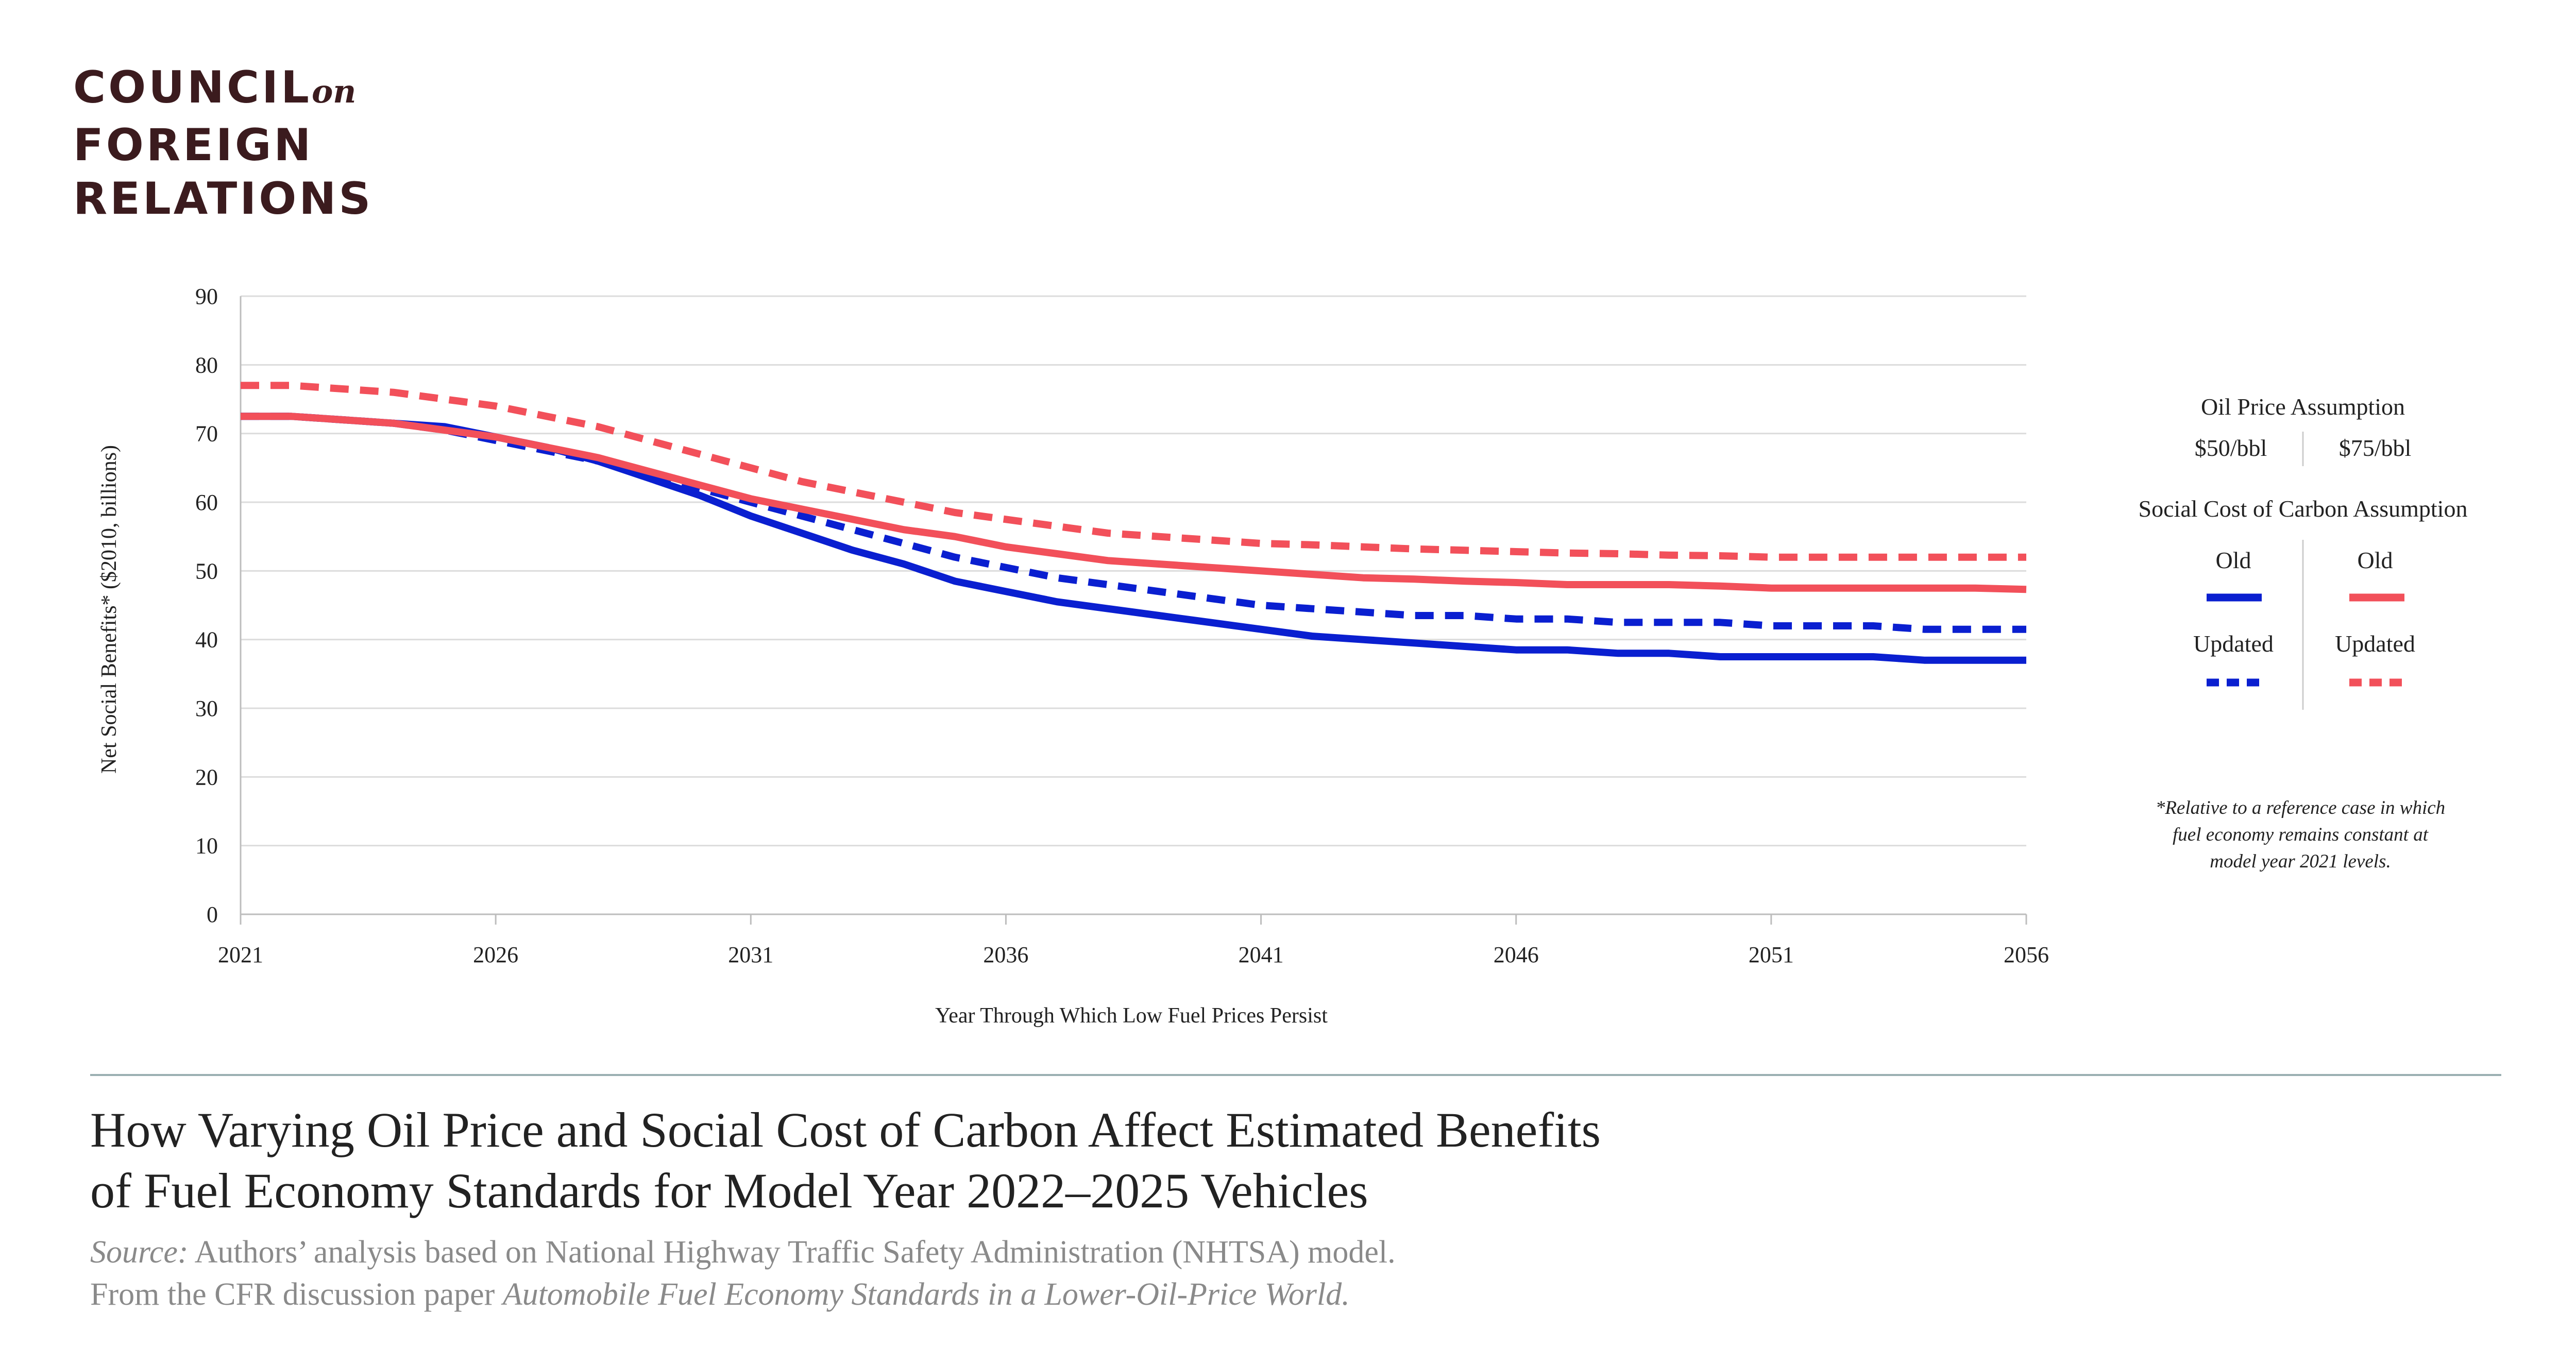  Describe the element at coordinates (2303, 509) in the screenshot. I see `legend-scc-title: Social Cost of Carbon Assumption` at that location.